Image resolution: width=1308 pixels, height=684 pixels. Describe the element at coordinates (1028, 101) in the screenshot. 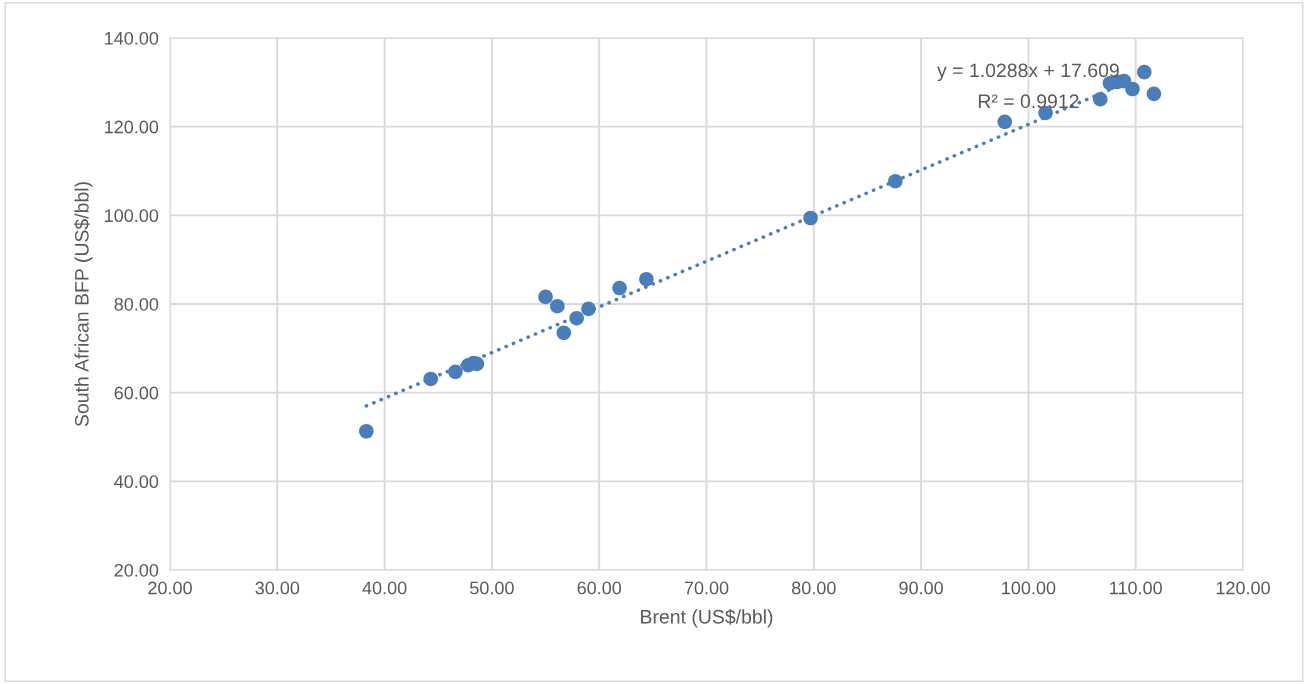

I see `annotation: R² = 0.9912` at that location.